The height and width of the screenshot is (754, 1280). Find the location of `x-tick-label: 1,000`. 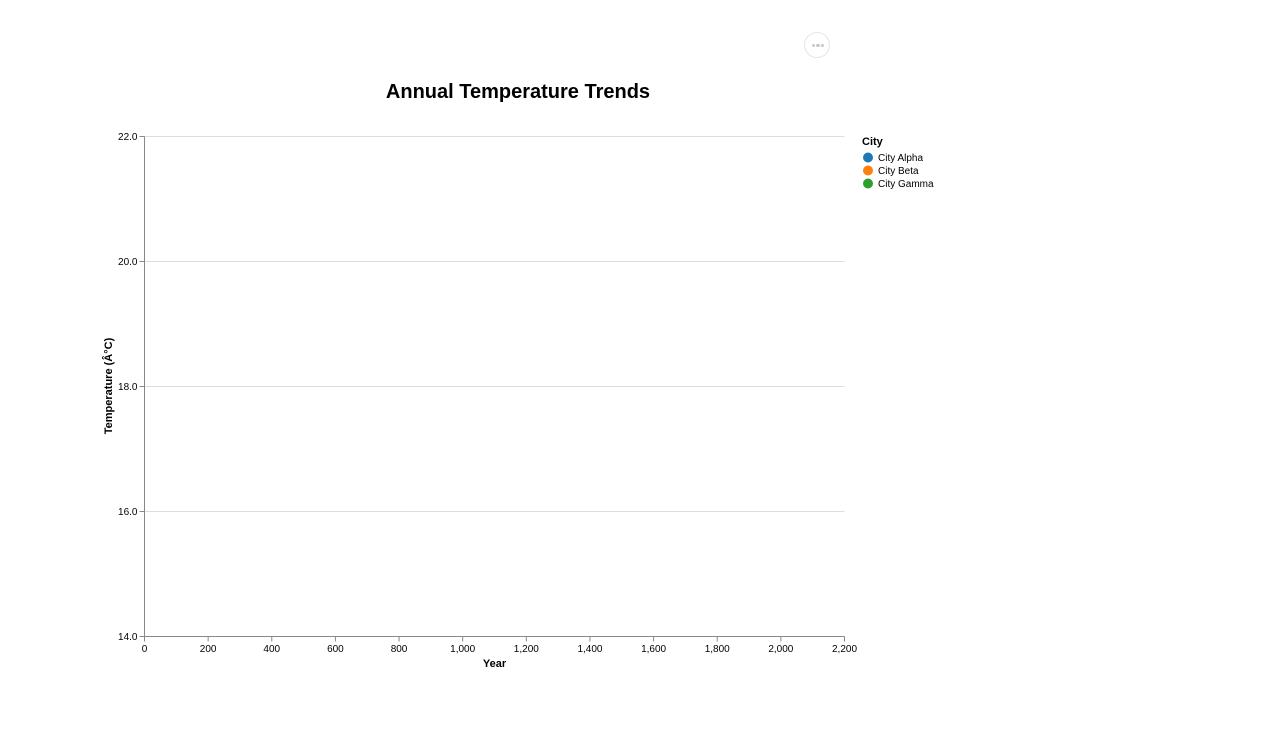

x-tick-label: 1,000 is located at coordinates (462, 649).